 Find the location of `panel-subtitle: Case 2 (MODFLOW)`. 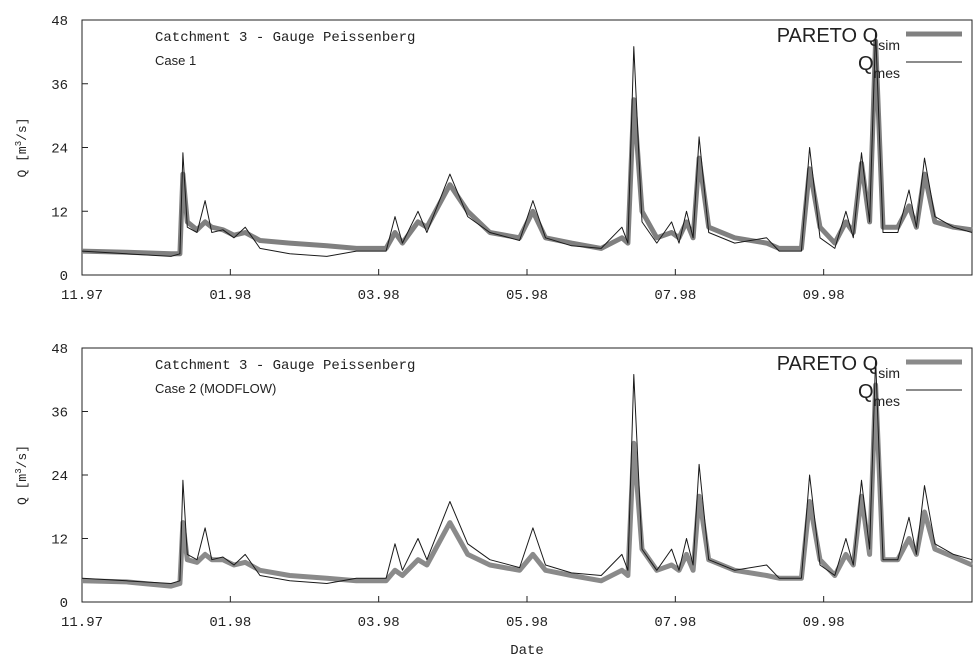

panel-subtitle: Case 2 (MODFLOW) is located at coordinates (215, 388).